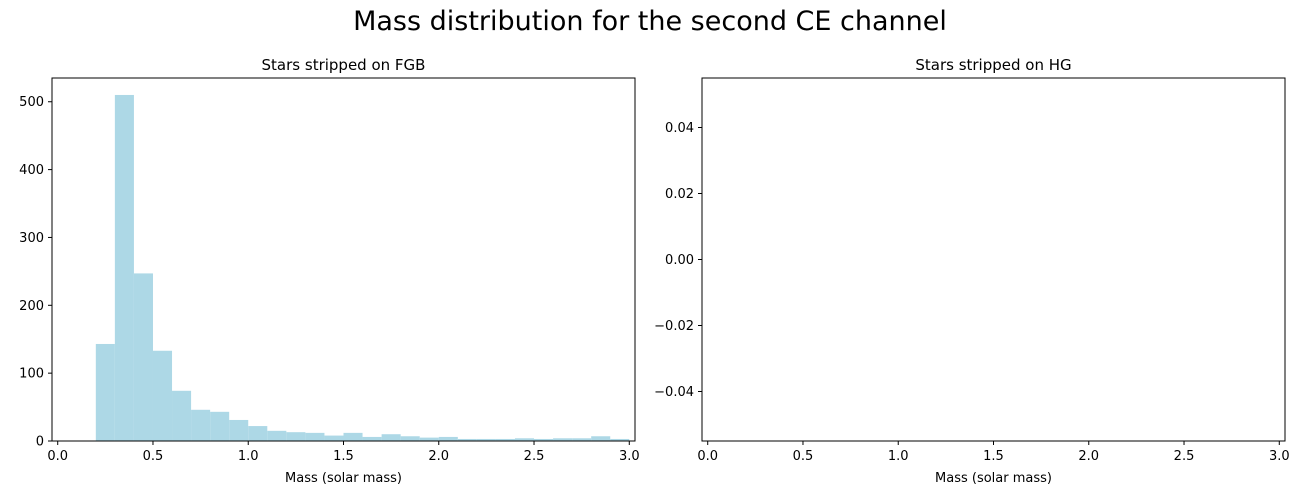  Describe the element at coordinates (40, 442) in the screenshot. I see `y-tick-label: 0` at that location.